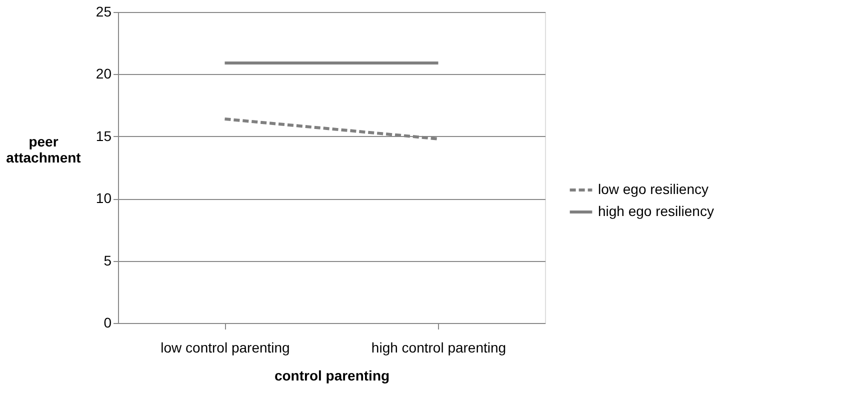 This screenshot has width=846, height=411. Describe the element at coordinates (656, 211) in the screenshot. I see `legend-label: high ego resiliency` at that location.